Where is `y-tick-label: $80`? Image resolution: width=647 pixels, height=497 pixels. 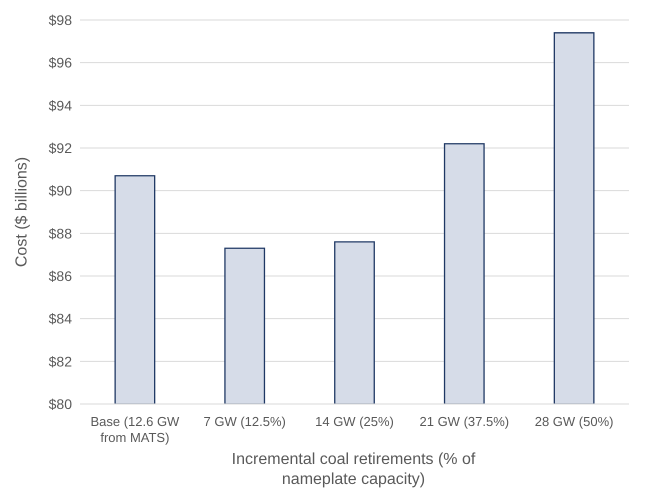 y-tick-label: $80 is located at coordinates (60, 404).